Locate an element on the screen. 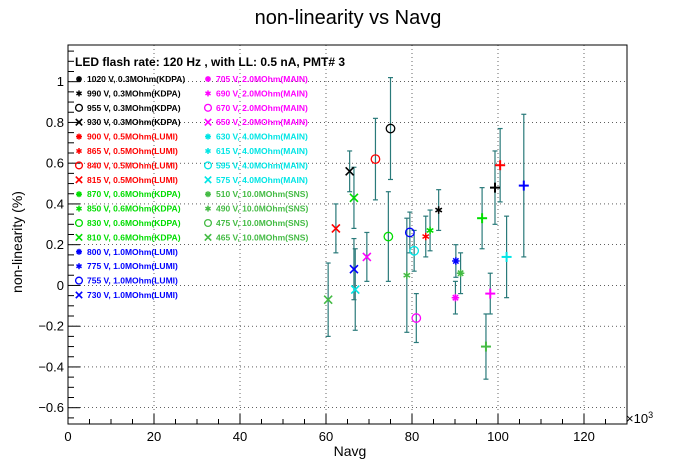 Image resolution: width=696 pixels, height=472 pixels. legend-entry: 930 V, 0.3MOhm(KDPA) is located at coordinates (128, 122).